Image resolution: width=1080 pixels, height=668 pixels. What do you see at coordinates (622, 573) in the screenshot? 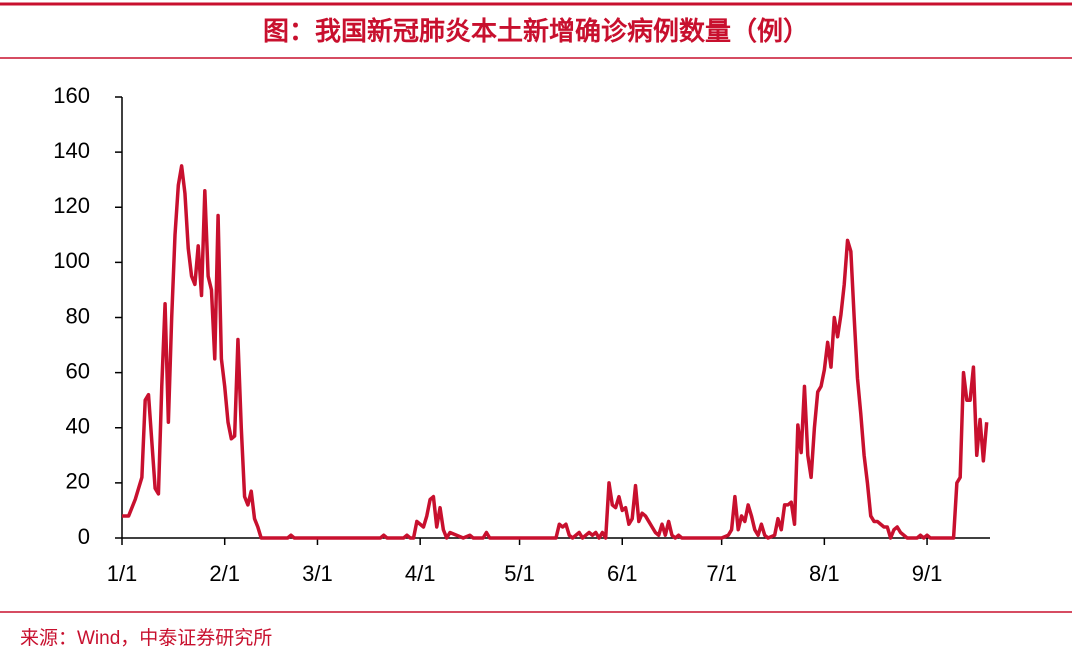
I see `x-tick-label: 6/1` at bounding box center [622, 573].